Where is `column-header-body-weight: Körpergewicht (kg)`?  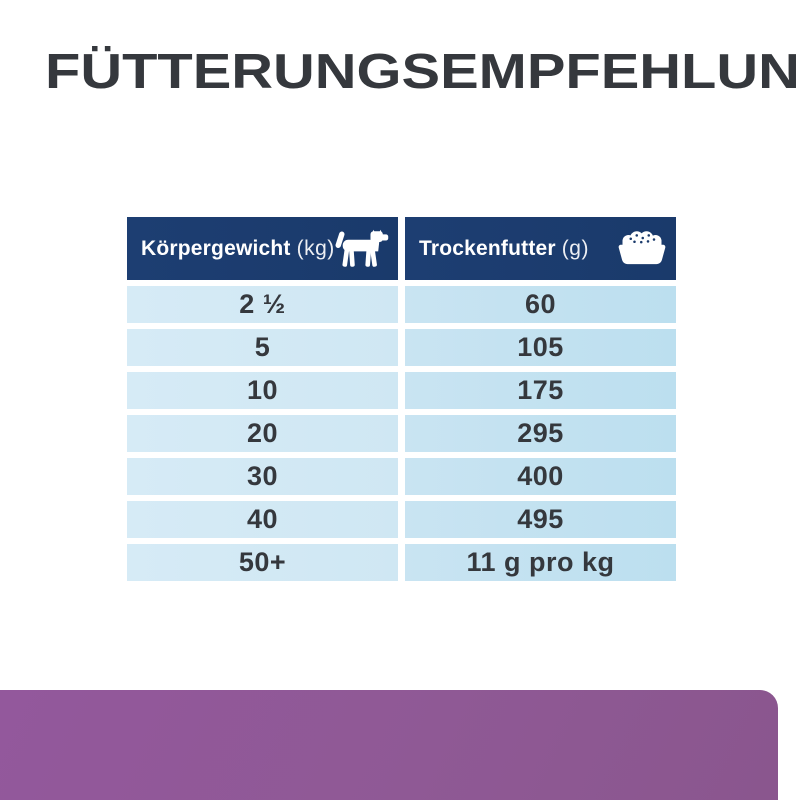
column-header-body-weight: Körpergewicht (kg) is located at coordinates (262, 248).